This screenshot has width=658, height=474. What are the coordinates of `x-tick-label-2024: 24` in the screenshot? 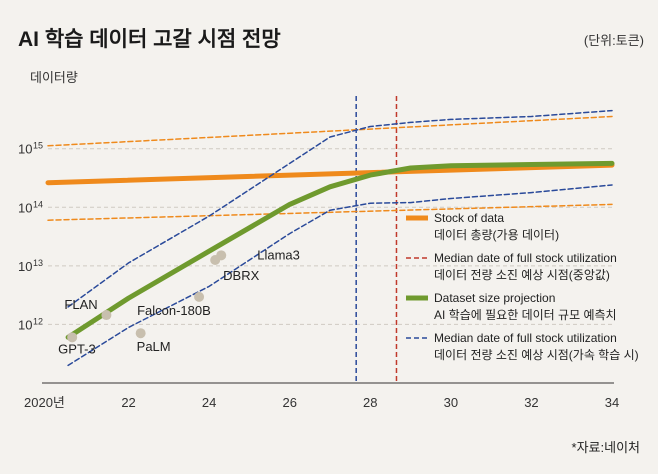 It's located at (209, 402).